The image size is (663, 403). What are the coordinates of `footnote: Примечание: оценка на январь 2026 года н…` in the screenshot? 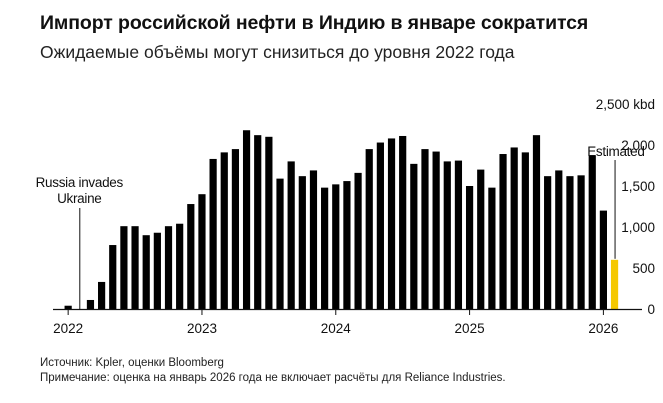 It's located at (273, 378).